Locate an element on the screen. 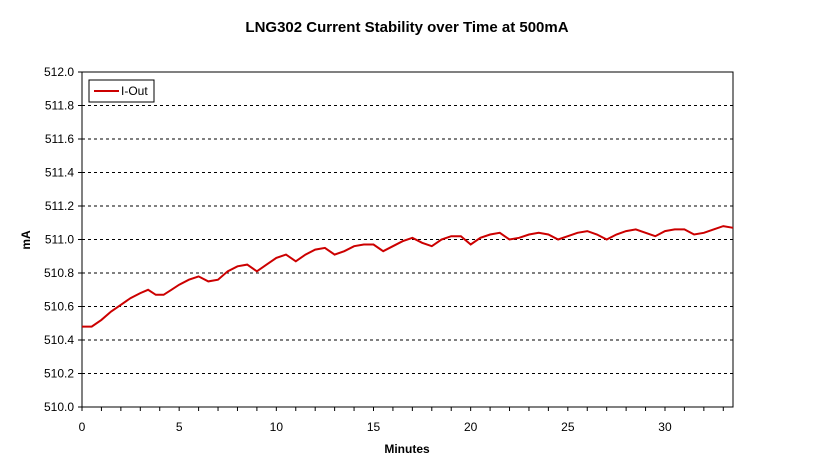 The height and width of the screenshot is (475, 815). x-tick-label: 20 is located at coordinates (471, 427).